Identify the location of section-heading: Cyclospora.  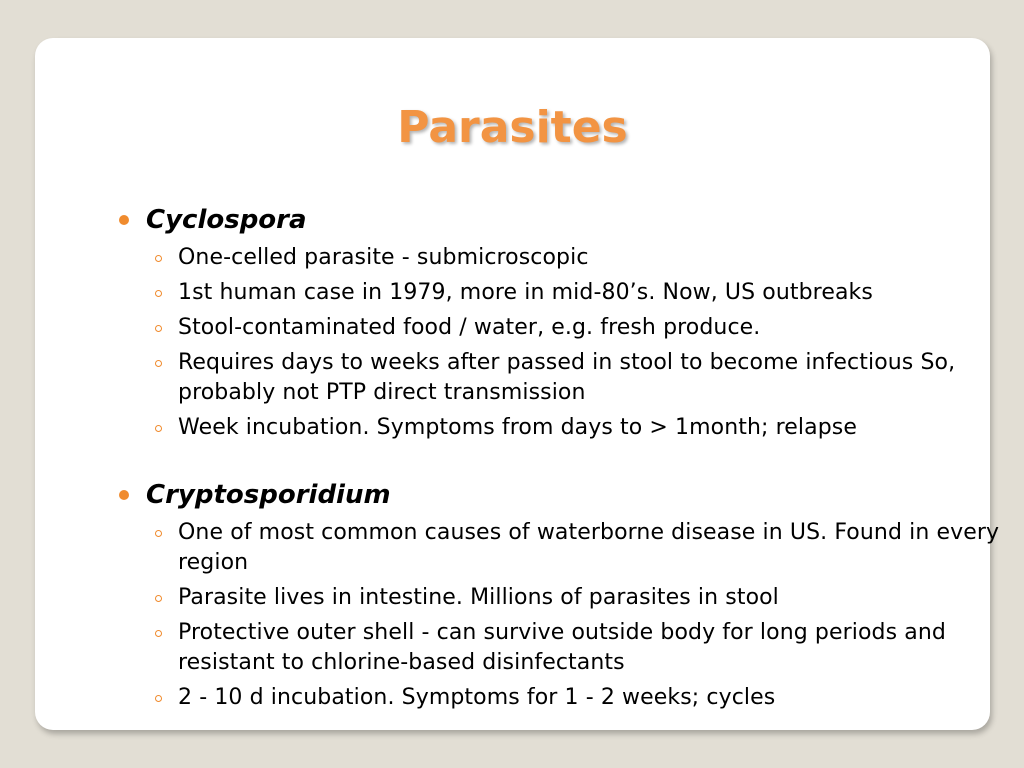
(564, 220).